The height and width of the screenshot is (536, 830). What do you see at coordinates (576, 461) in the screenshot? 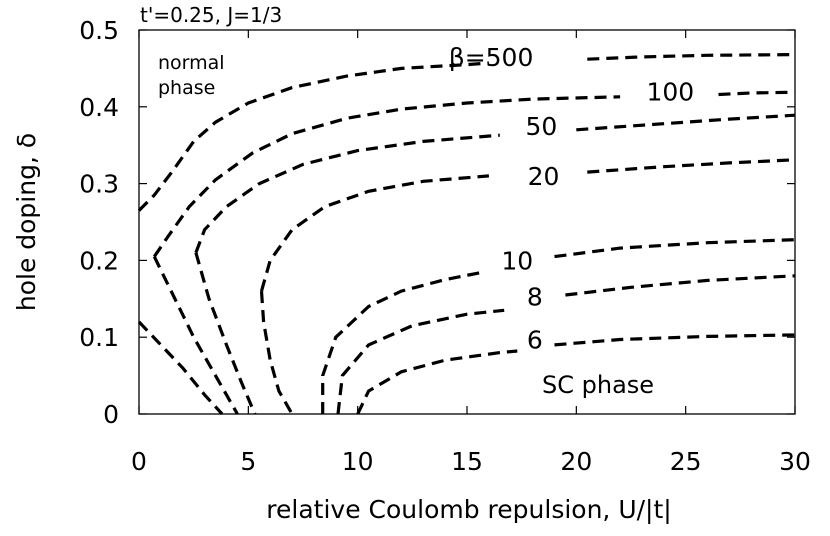
I see `x-tick-label: 20` at bounding box center [576, 461].